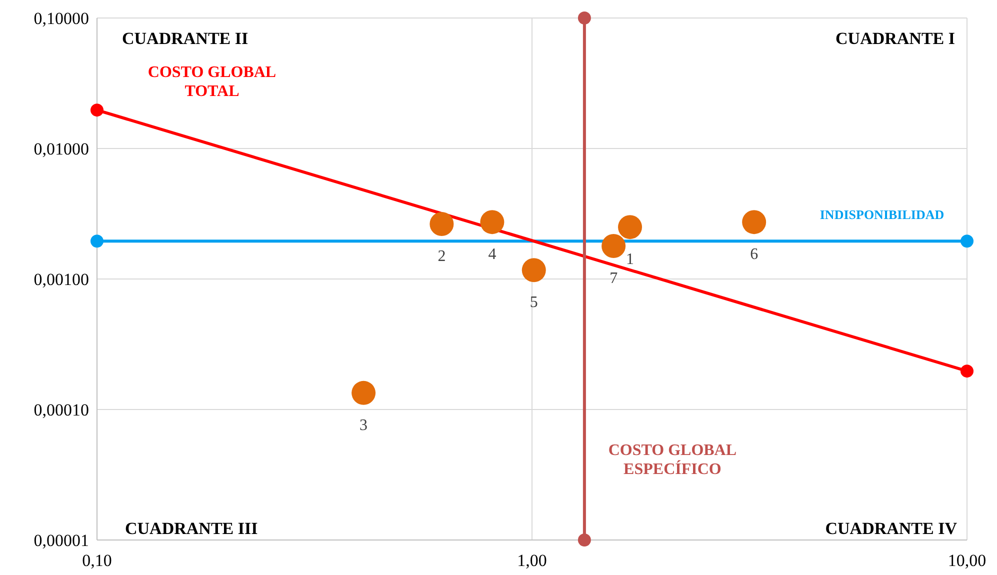  I want to click on annotation: CUADRANTE II, so click(185, 38).